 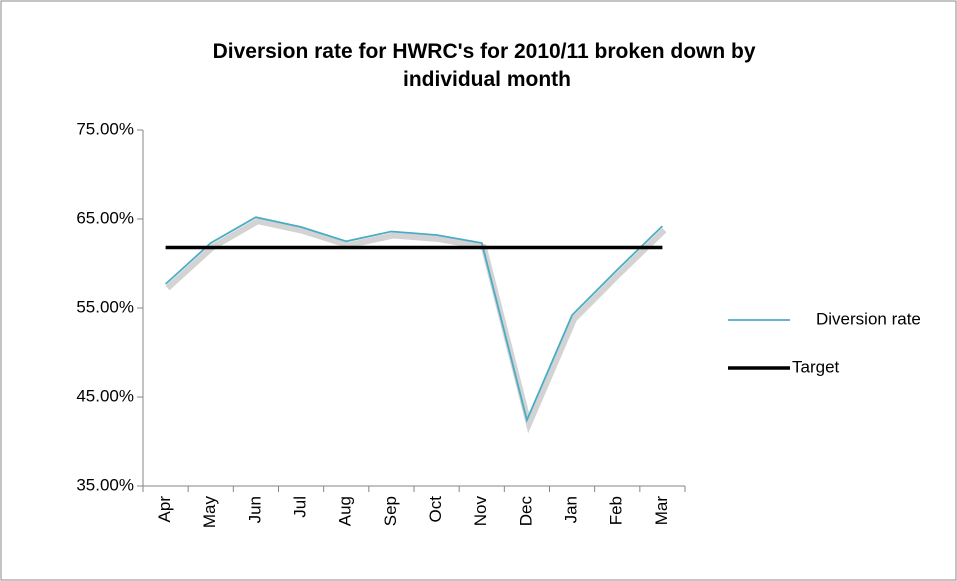 I want to click on legend-label: Diversion rate, so click(x=868, y=318).